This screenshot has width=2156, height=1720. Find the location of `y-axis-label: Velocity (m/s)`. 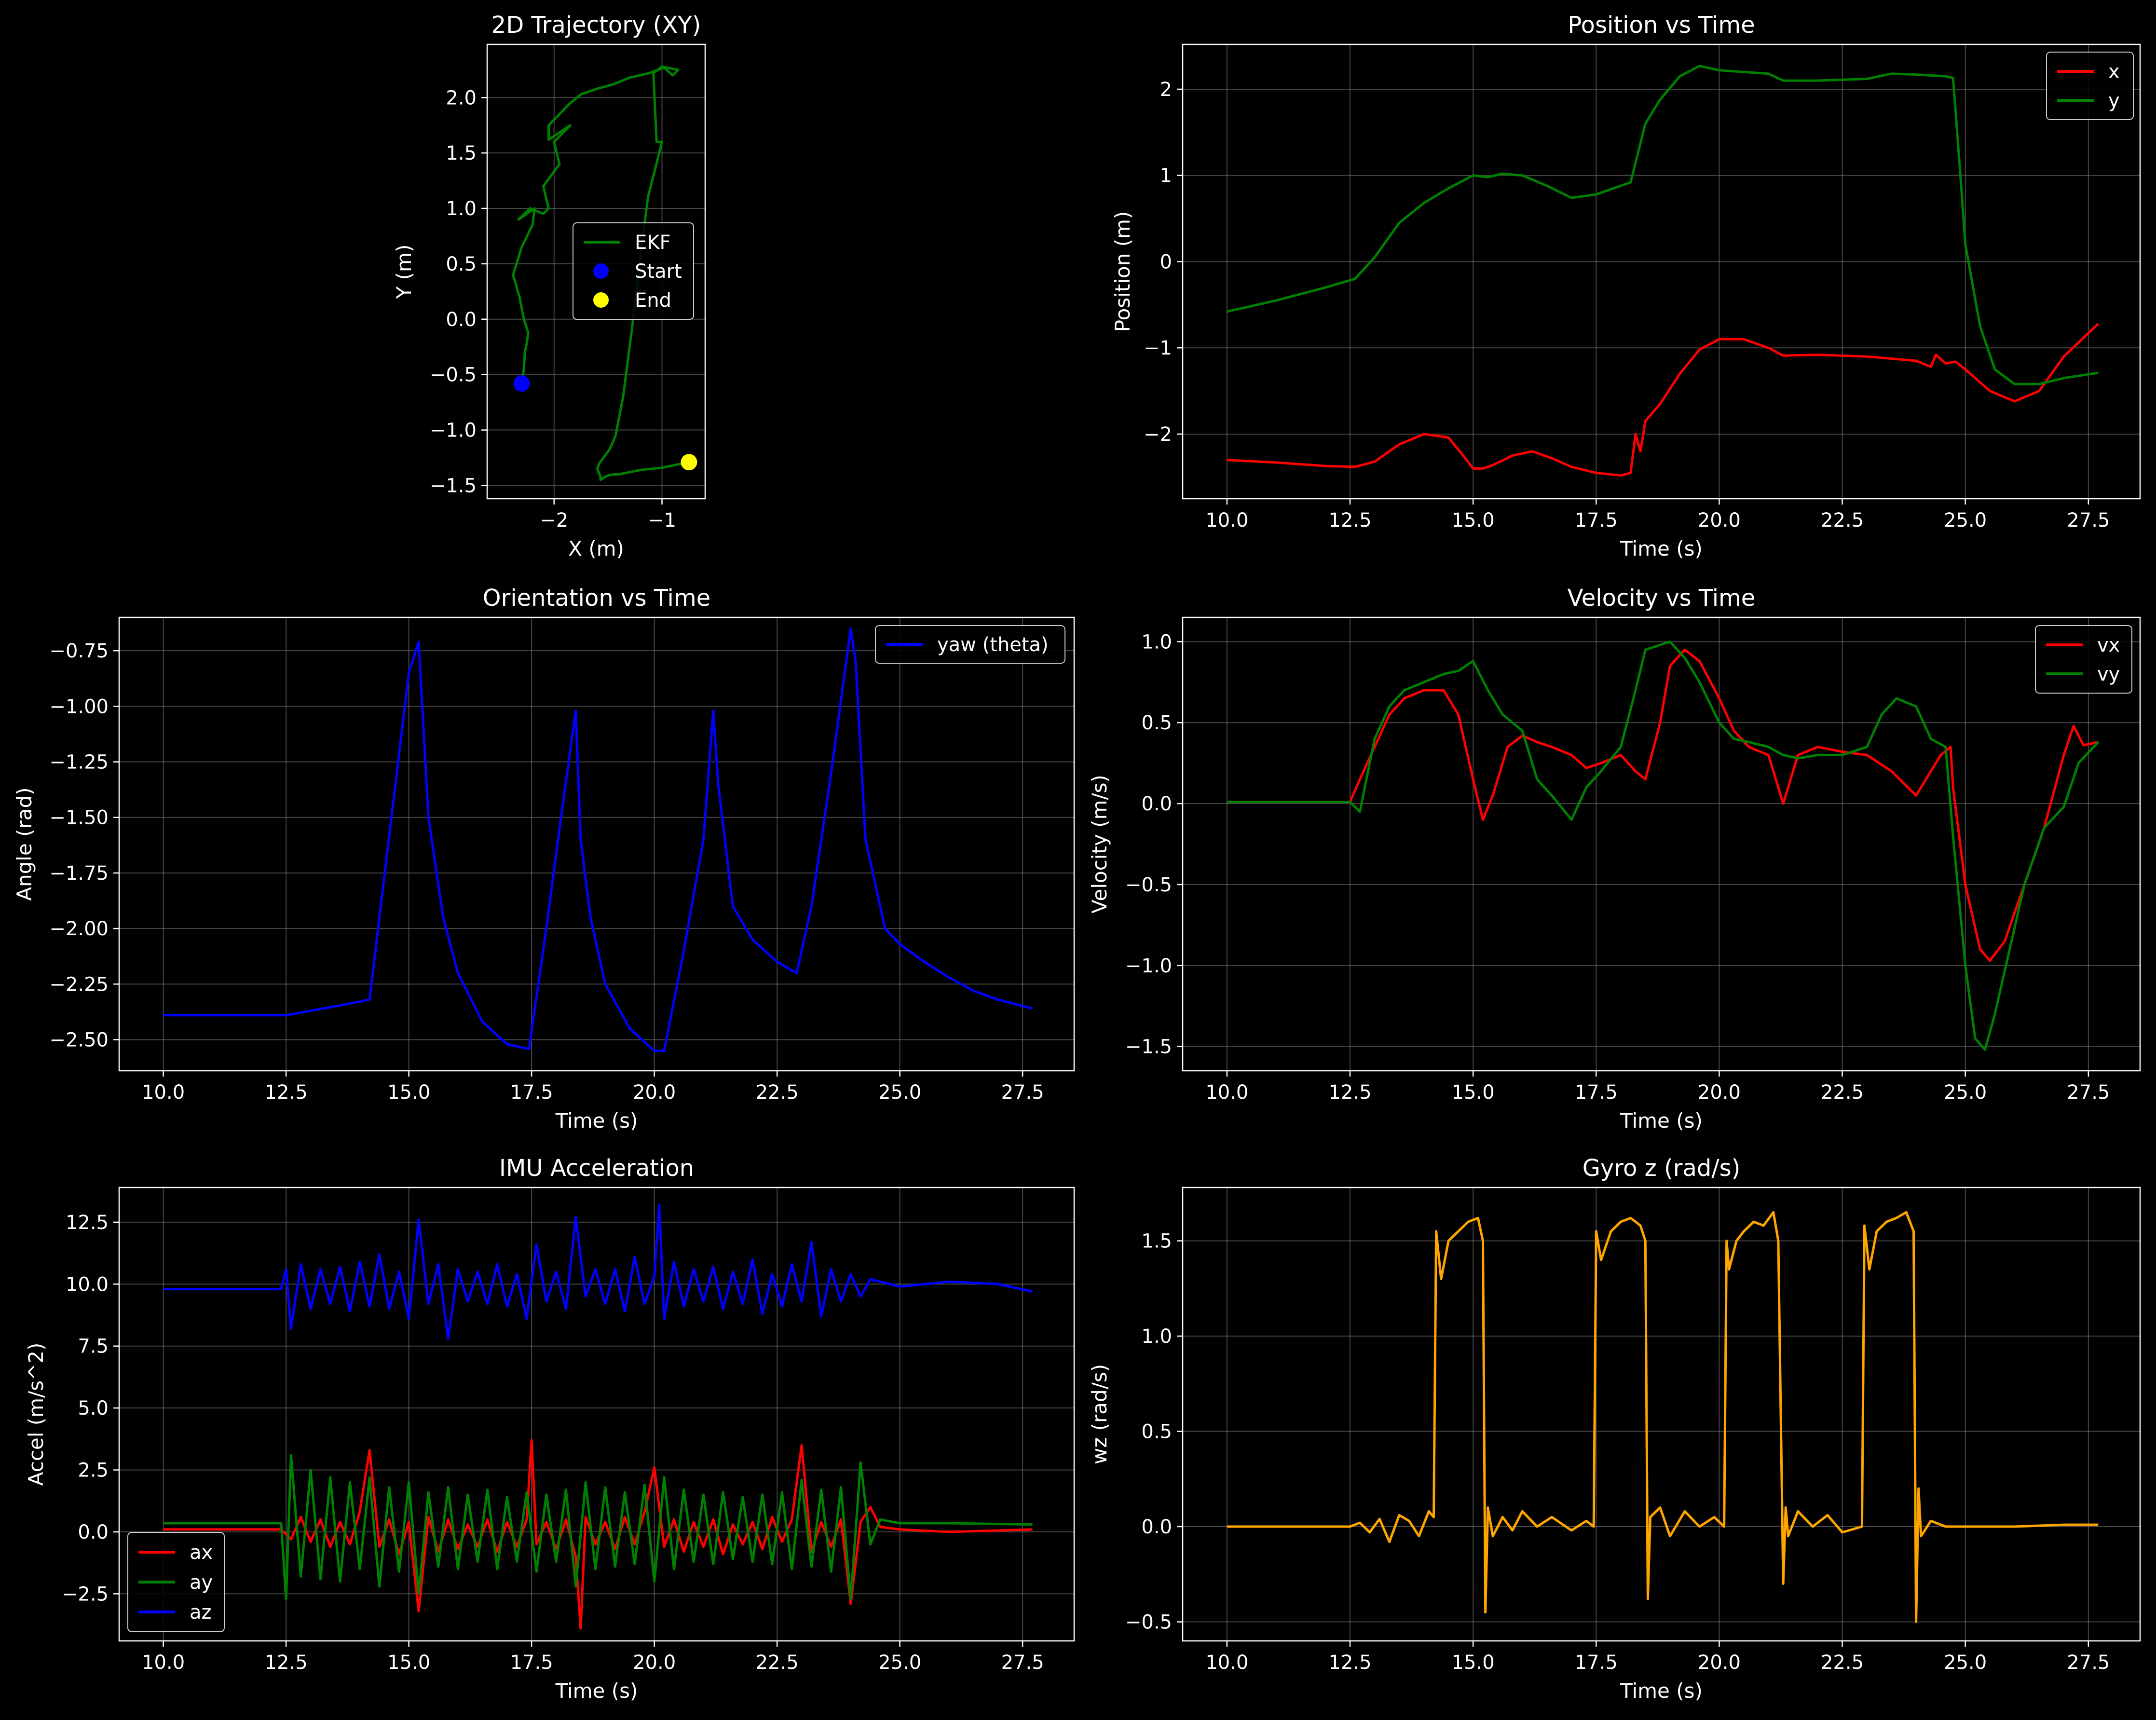

y-axis-label: Velocity (m/s) is located at coordinates (1099, 844).